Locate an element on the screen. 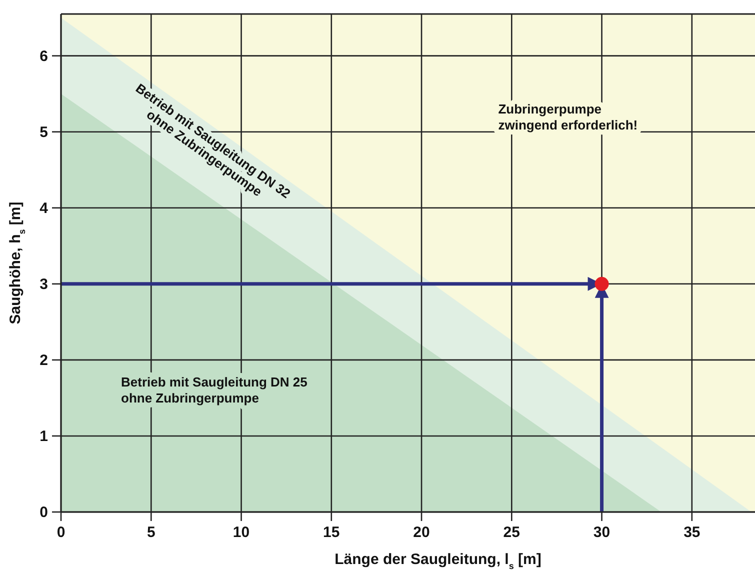 This screenshot has width=755, height=571. x-tick-label: 30 is located at coordinates (601, 532).